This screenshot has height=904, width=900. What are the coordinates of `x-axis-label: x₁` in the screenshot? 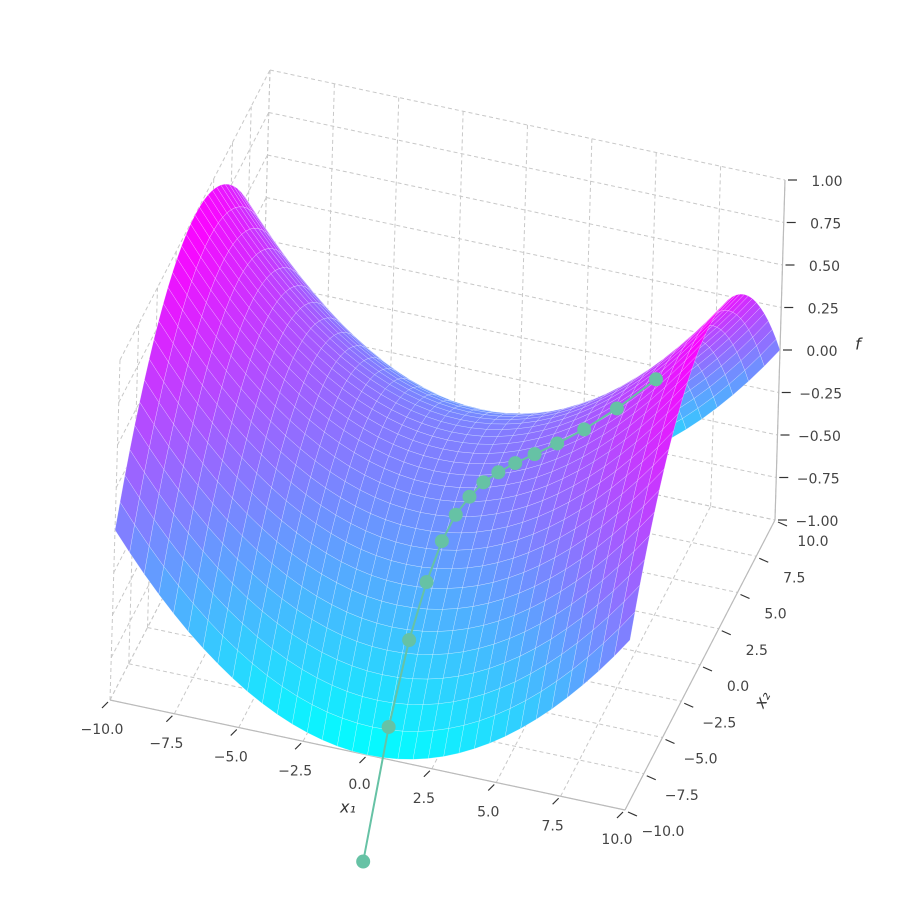 It's located at (347, 807).